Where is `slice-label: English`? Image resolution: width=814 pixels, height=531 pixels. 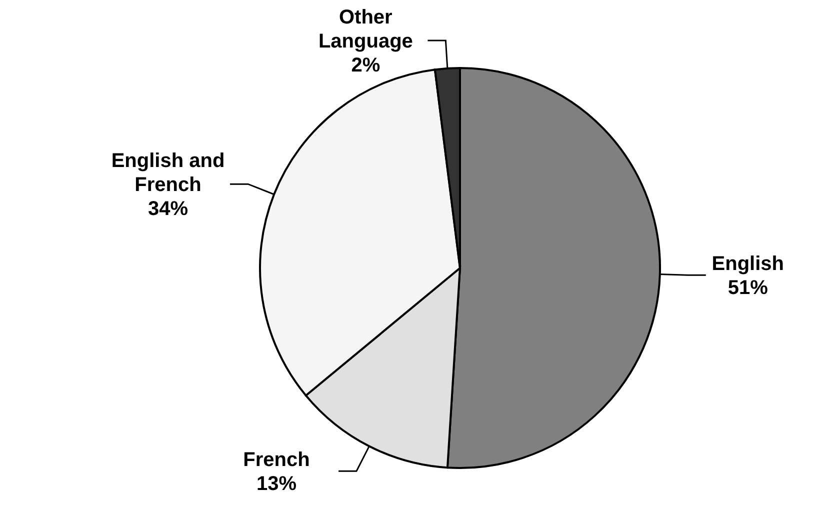
slice-label: English is located at coordinates (748, 264).